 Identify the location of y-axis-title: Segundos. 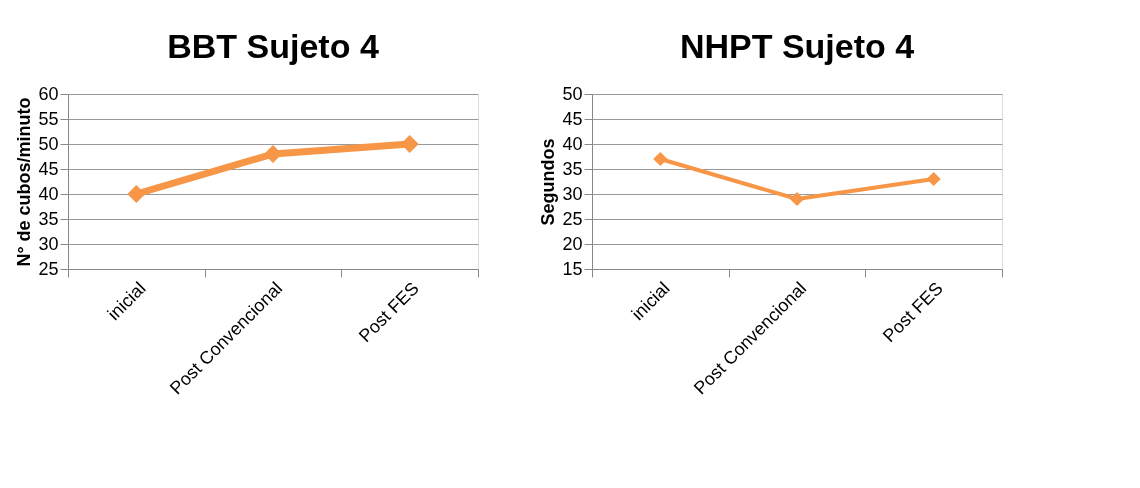
(548, 182).